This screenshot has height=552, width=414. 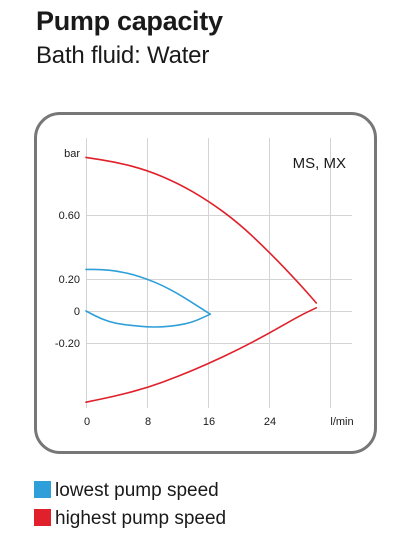 I want to click on legend-item-lowest: lowest pump speed, so click(x=126, y=491).